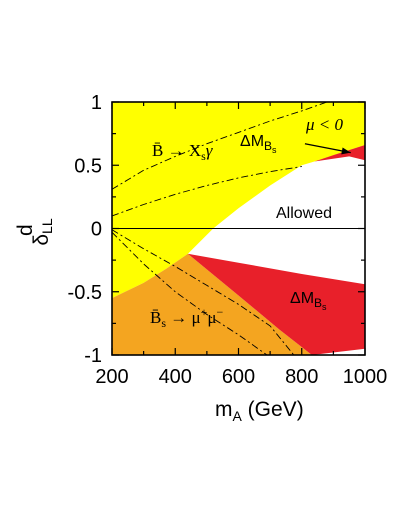 Image resolution: width=407 pixels, height=527 pixels. Describe the element at coordinates (304, 213) in the screenshot. I see `annotation-allowed: Allowed` at that location.